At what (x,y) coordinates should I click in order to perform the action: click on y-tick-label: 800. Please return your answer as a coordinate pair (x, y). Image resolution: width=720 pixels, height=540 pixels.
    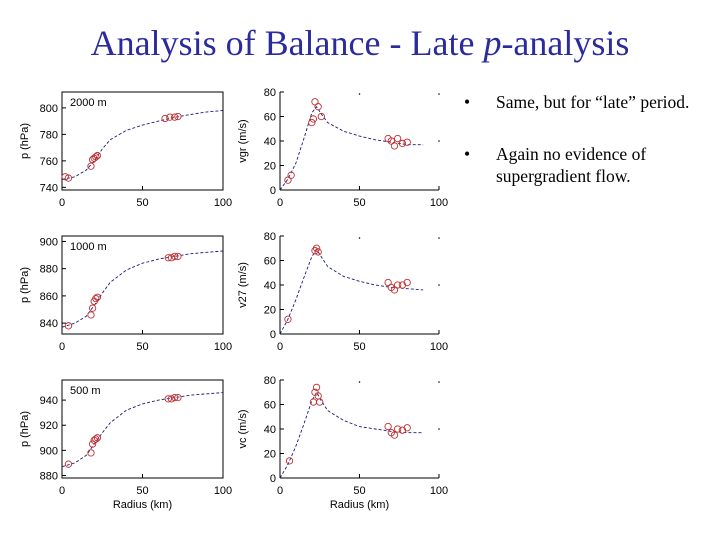
    Looking at the image, I should click on (49, 109).